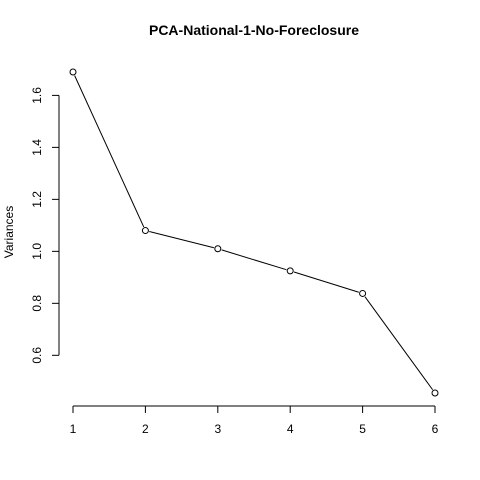 The image size is (480, 480). Describe the element at coordinates (37, 251) in the screenshot. I see `y-tick-label: 1.0` at that location.